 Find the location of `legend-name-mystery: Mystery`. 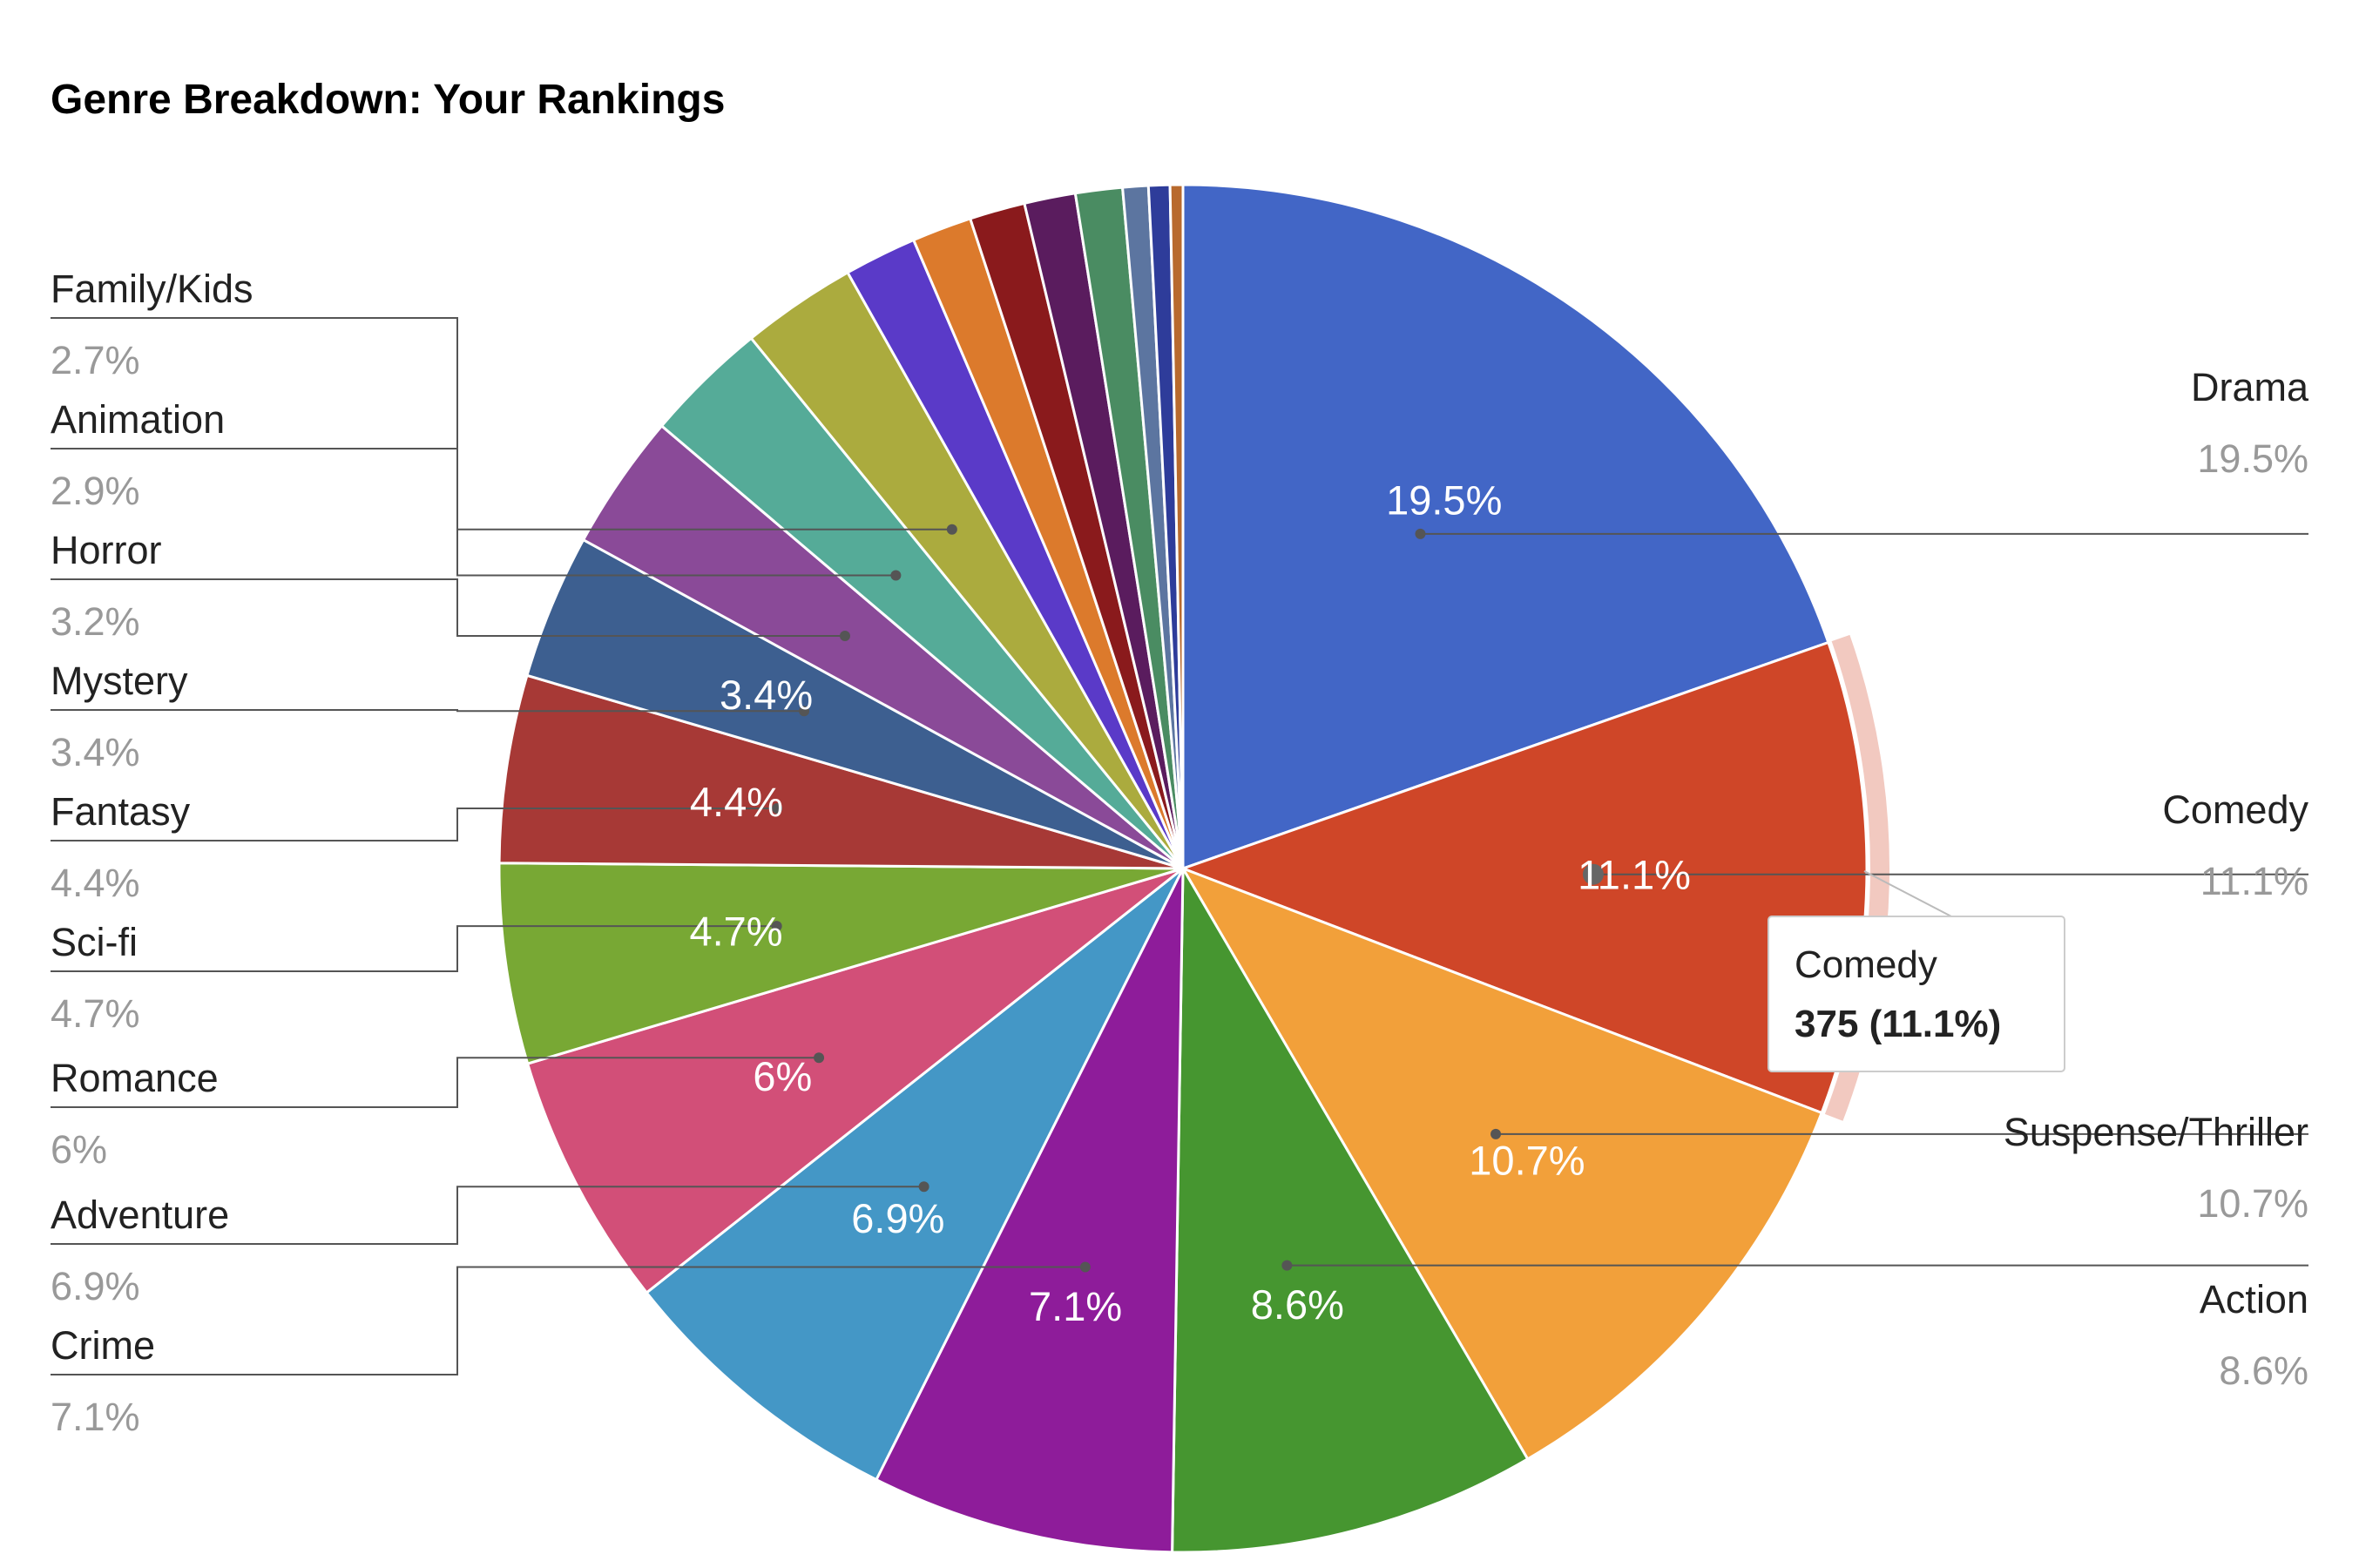

legend-name-mystery: Mystery is located at coordinates (119, 681).